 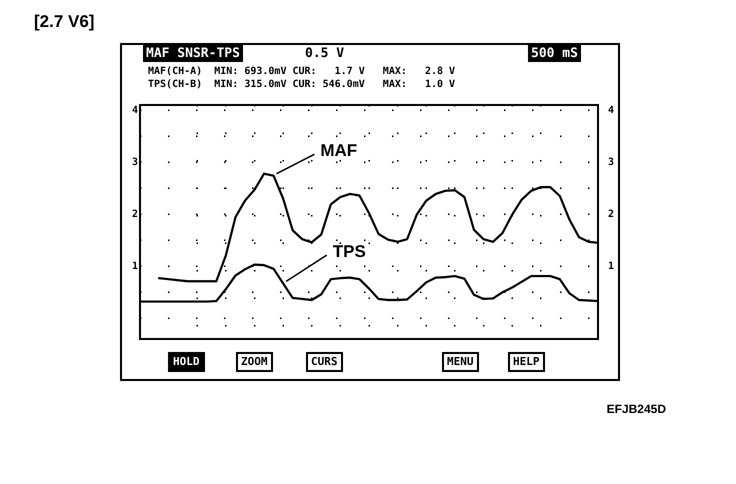 I want to click on text: EFJB245D, so click(x=636, y=409).